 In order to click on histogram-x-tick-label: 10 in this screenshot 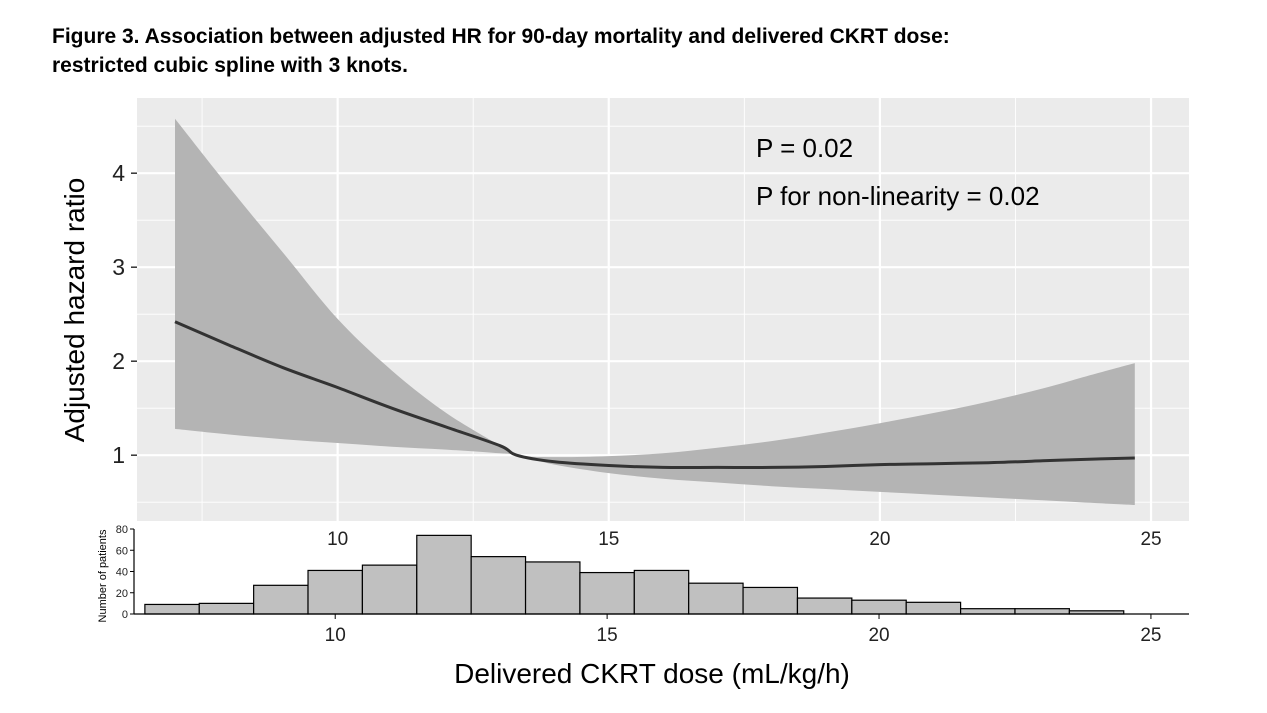, I will do `click(335, 635)`.